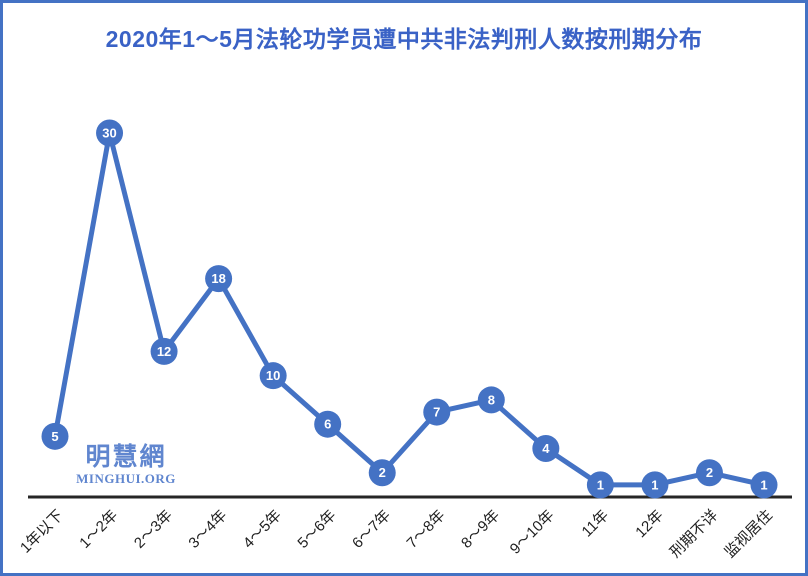 The height and width of the screenshot is (576, 808). I want to click on chart-title: 2020年1～5月法轮功学员遭中共非法判刑人数按刑期分布, so click(404, 39).